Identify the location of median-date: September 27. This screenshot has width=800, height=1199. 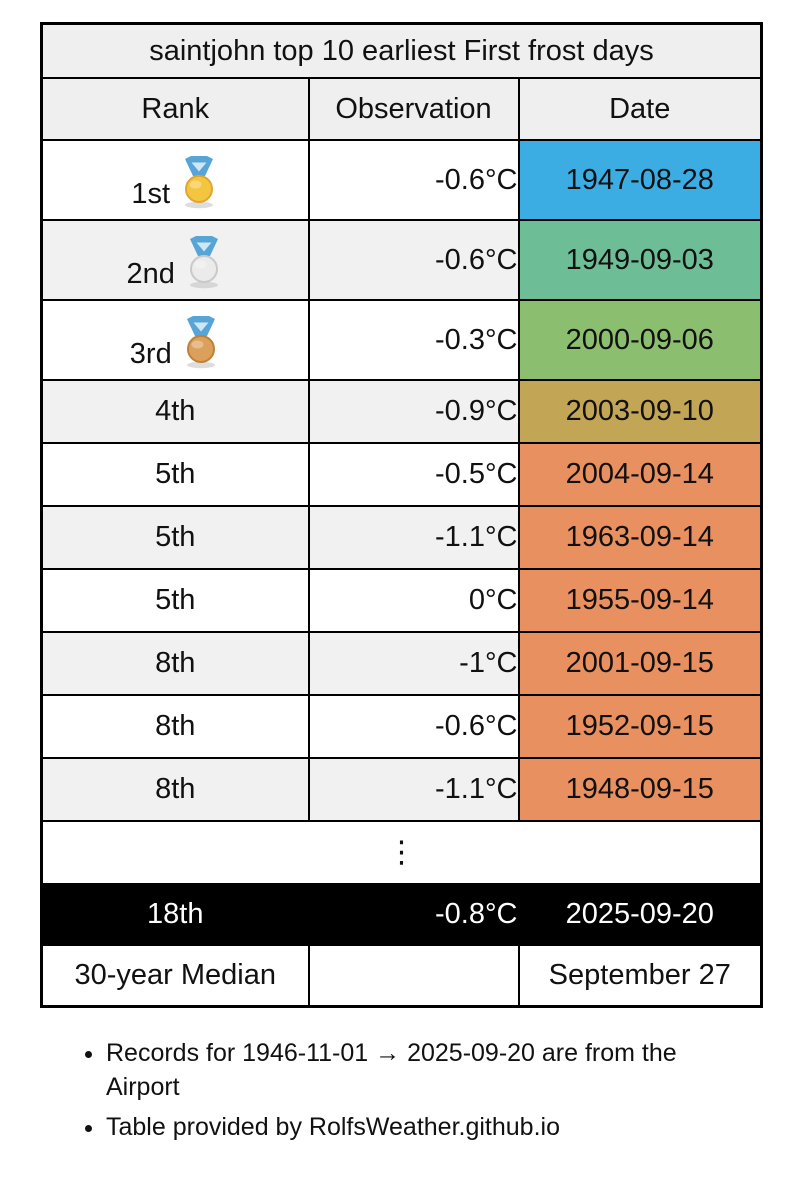
(640, 975).